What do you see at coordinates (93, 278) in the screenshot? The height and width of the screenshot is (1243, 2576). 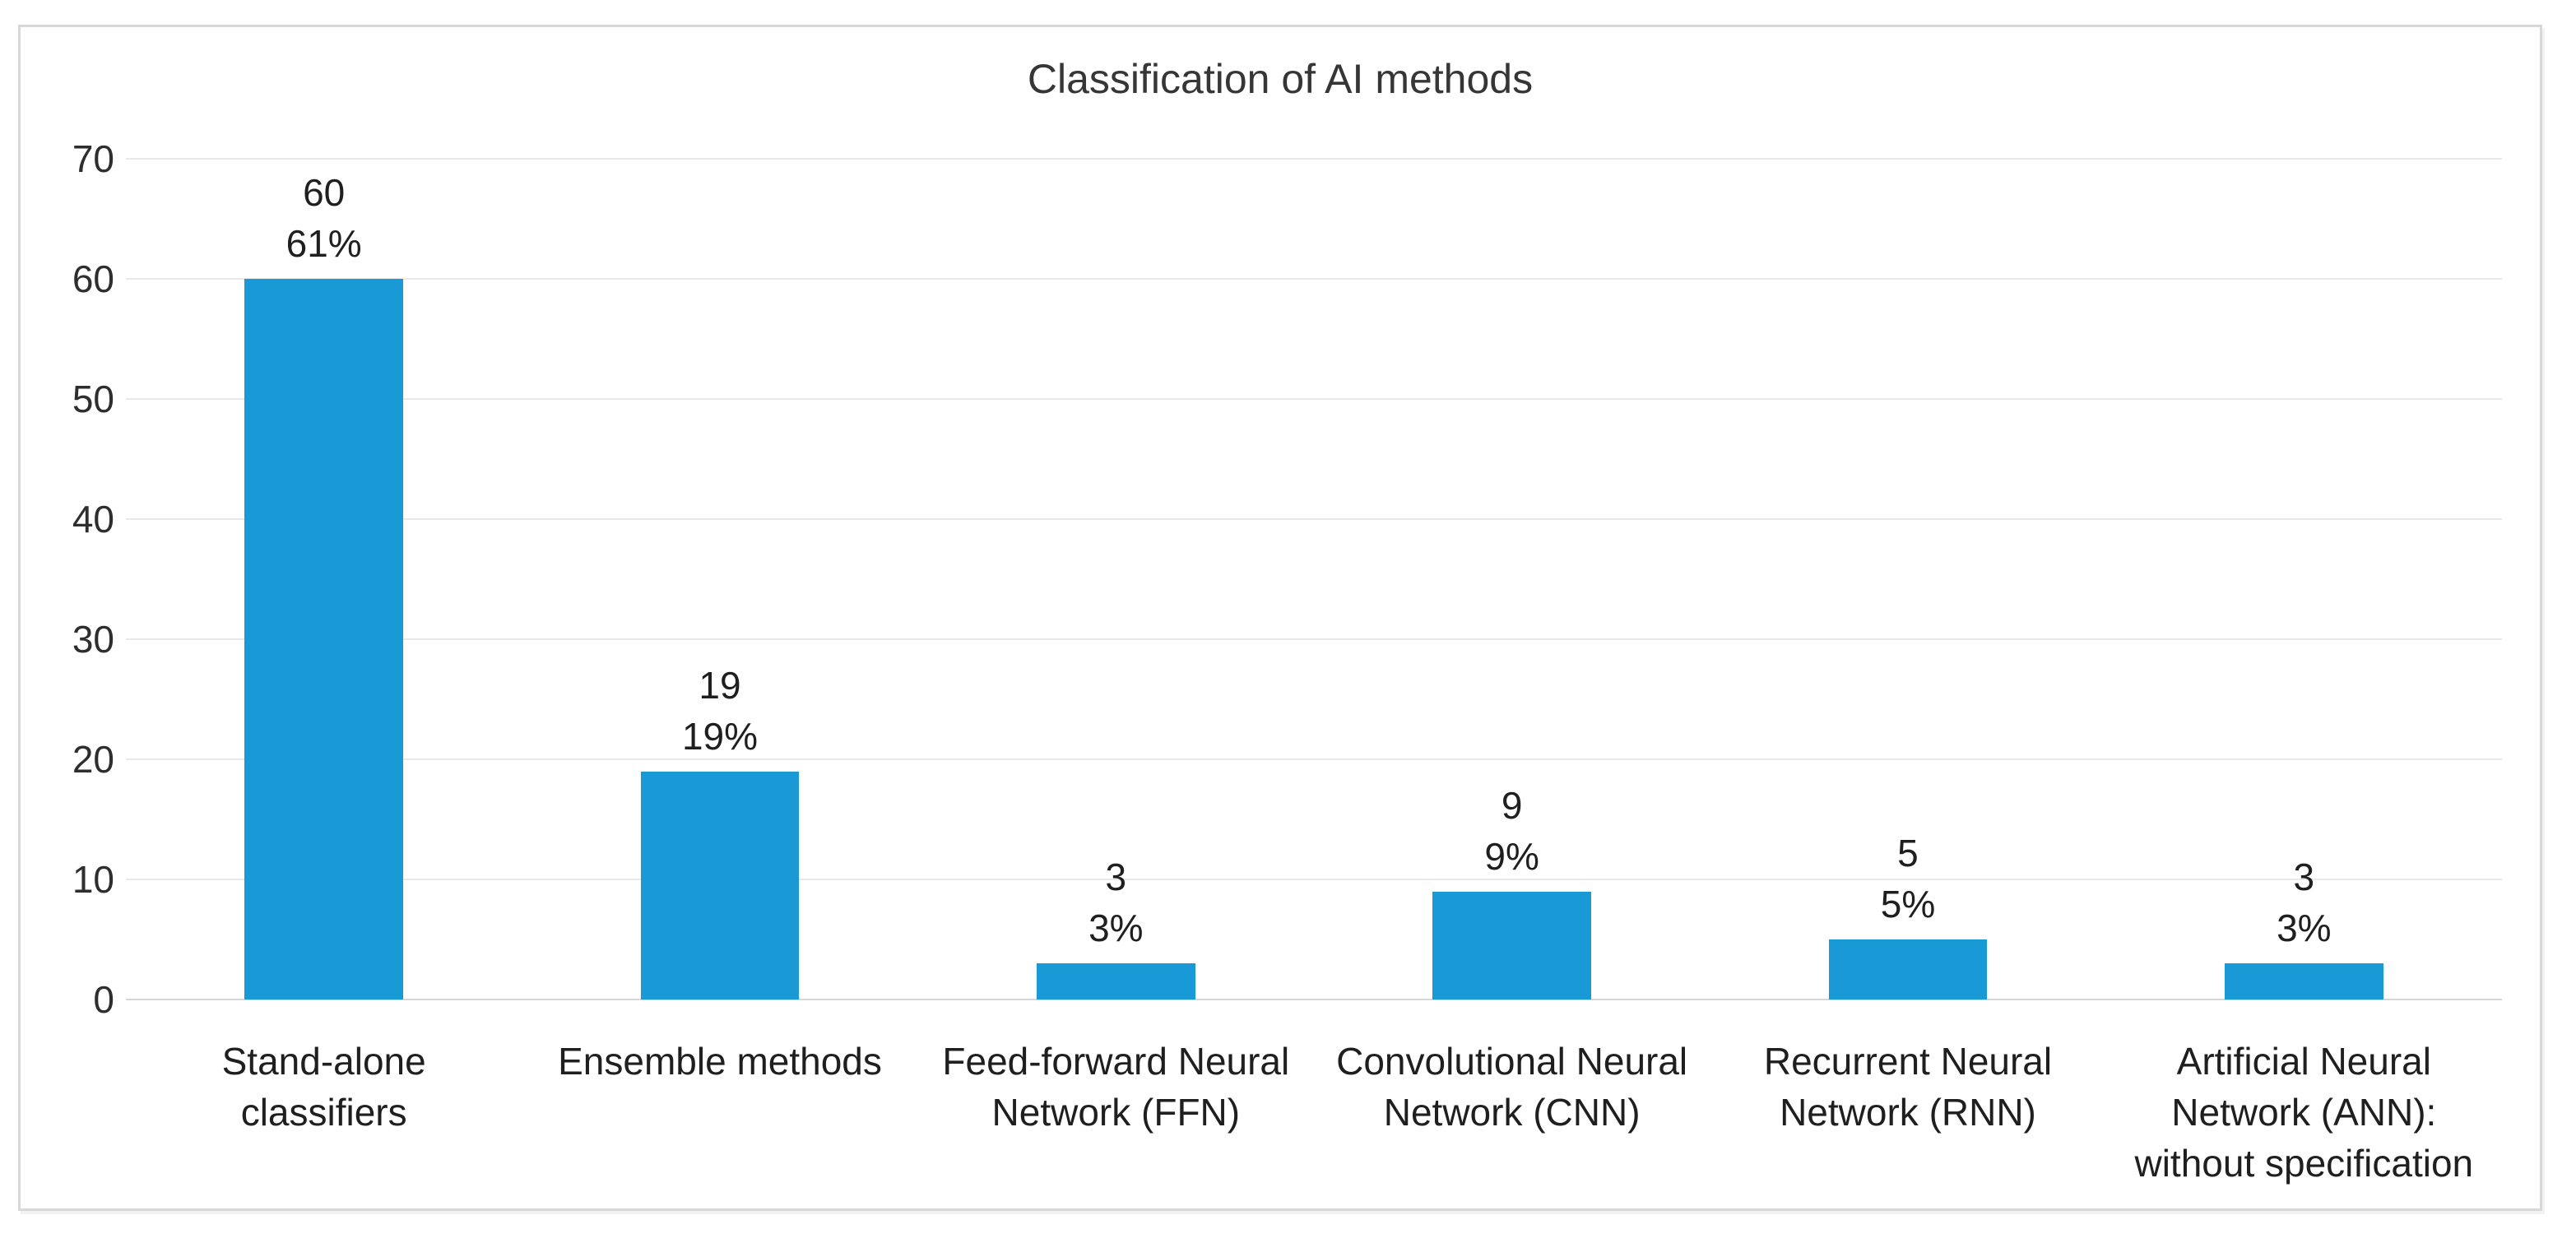 I see `y-axis-tick-label: 60` at bounding box center [93, 278].